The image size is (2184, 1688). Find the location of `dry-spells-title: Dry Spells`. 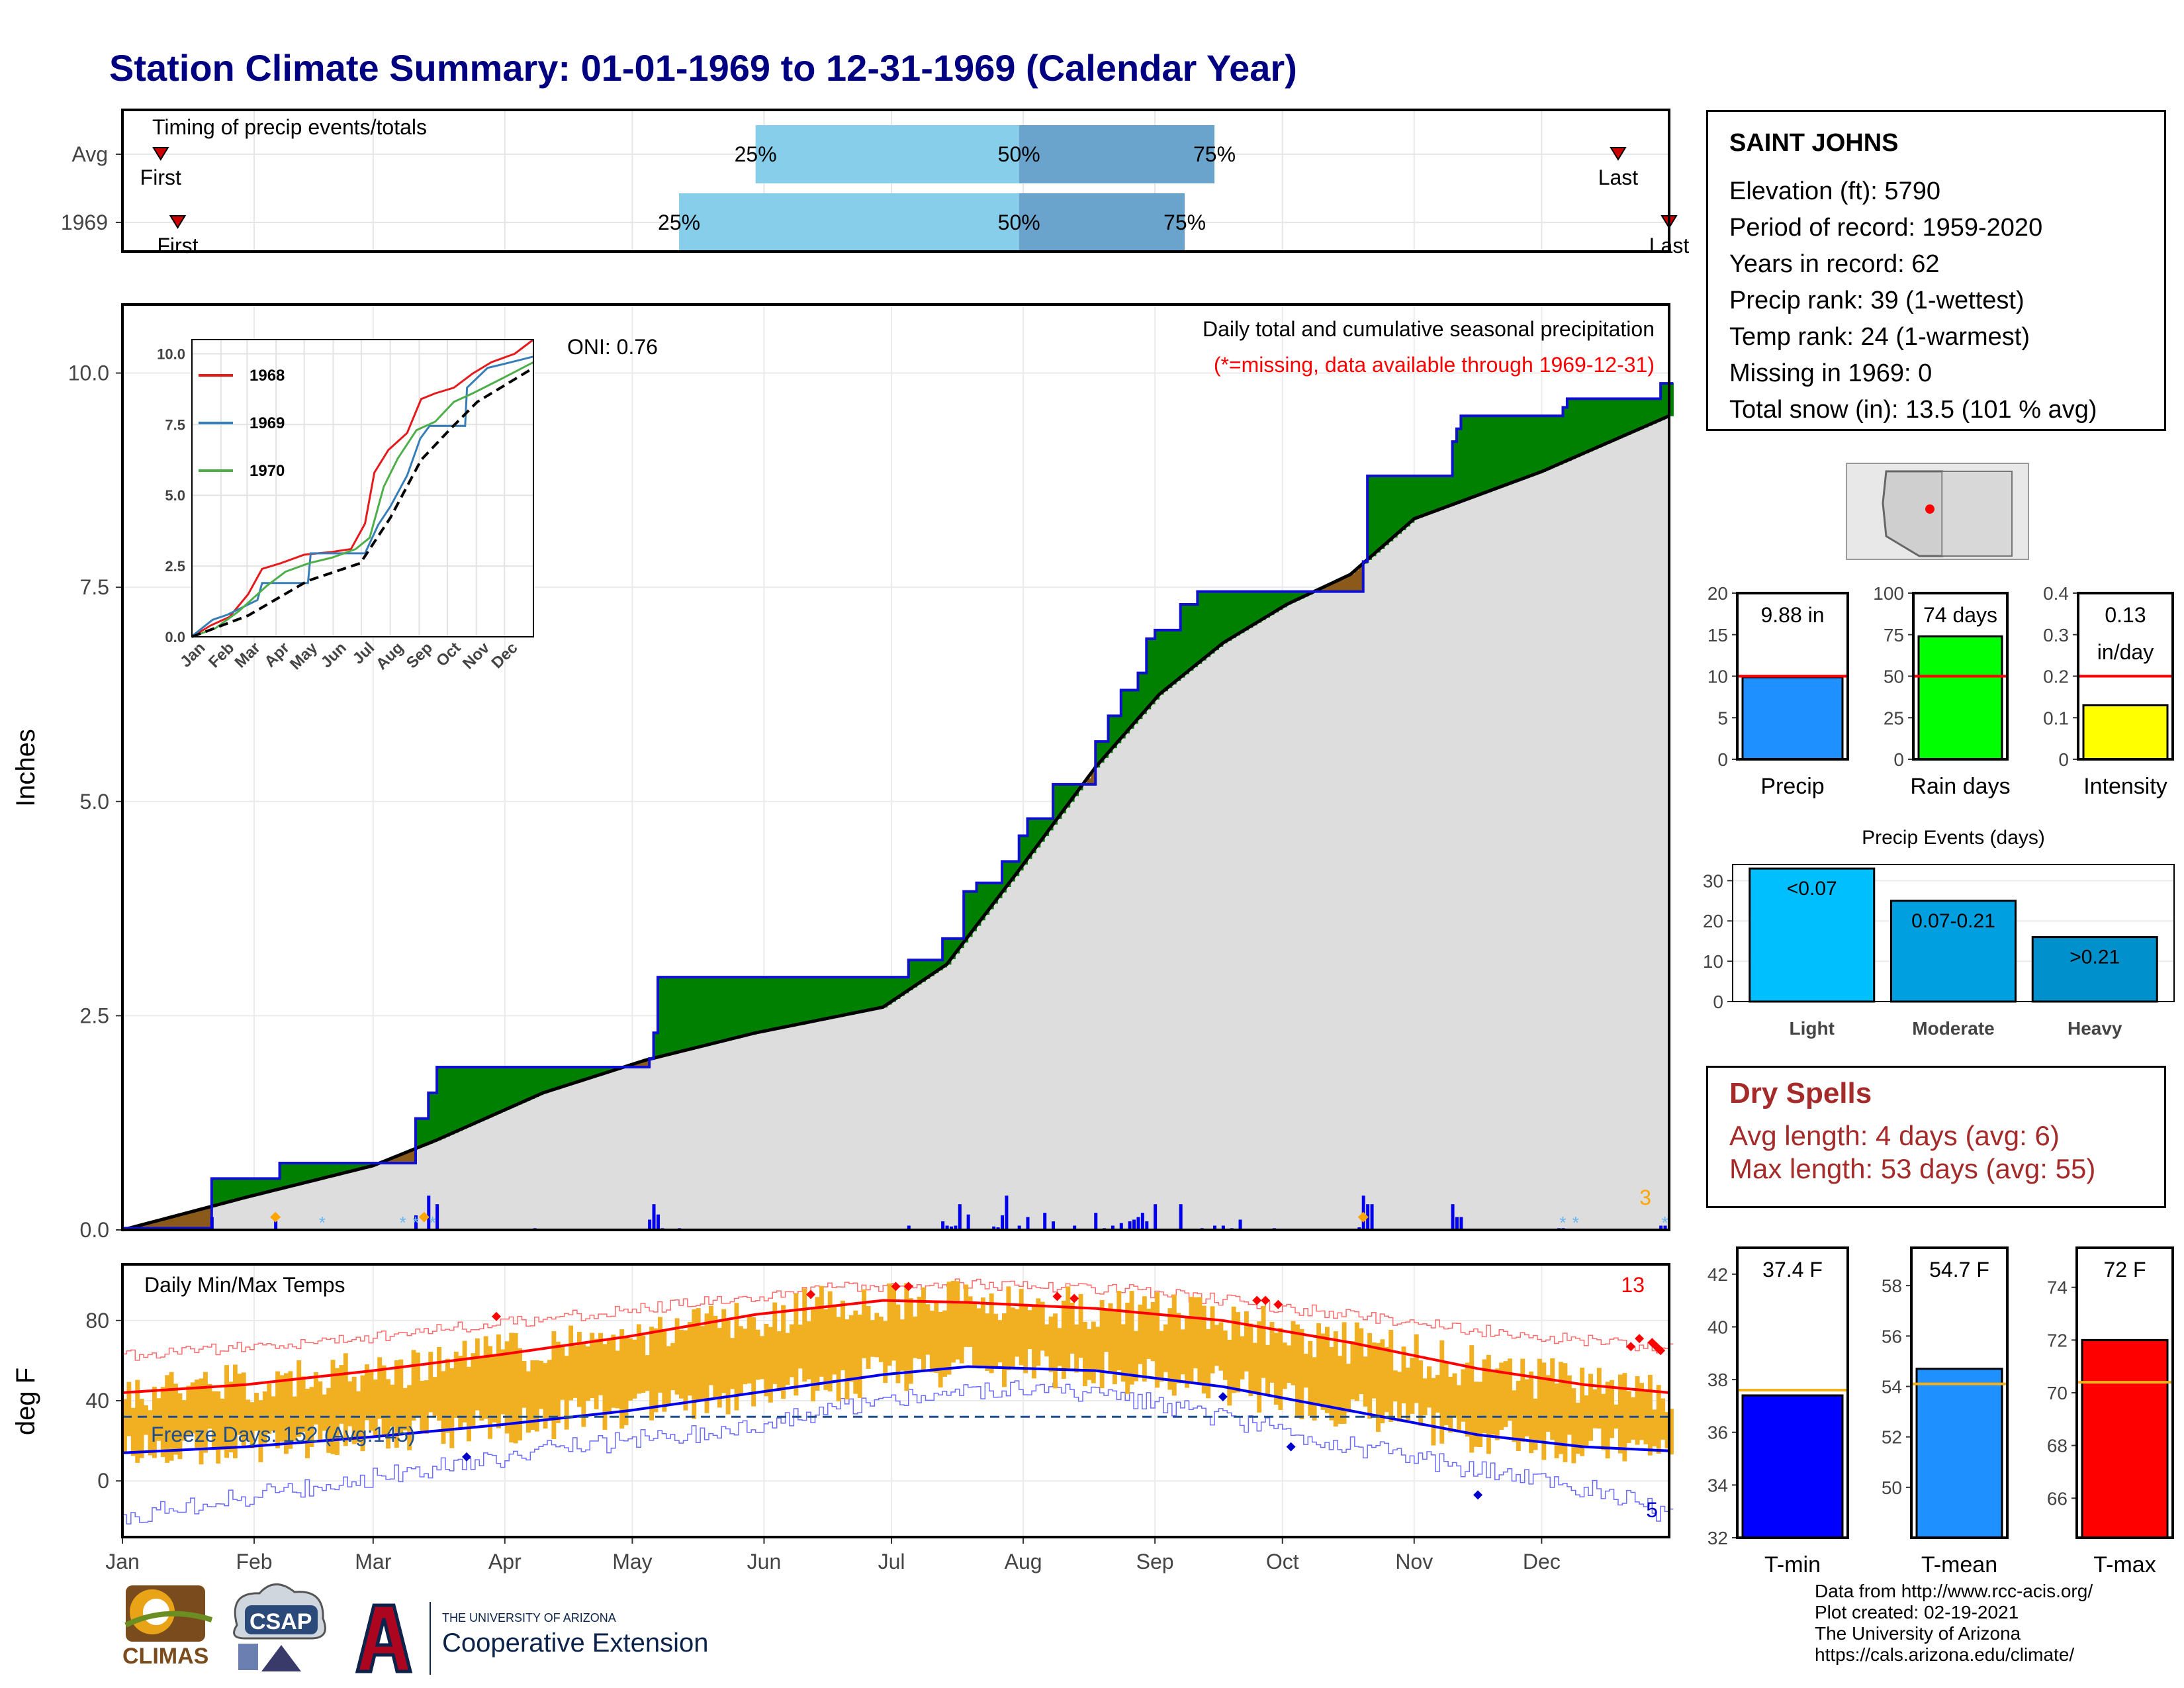

dry-spells-title: Dry Spells is located at coordinates (1800, 1093).